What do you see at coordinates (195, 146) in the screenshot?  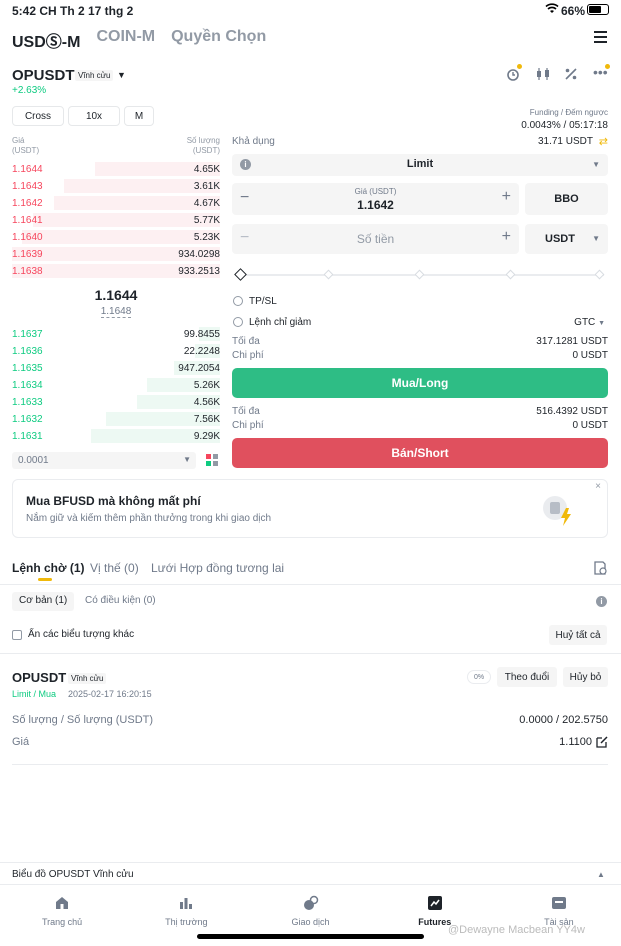 I see `ob-qty-header: Số lượng (USDT)` at bounding box center [195, 146].